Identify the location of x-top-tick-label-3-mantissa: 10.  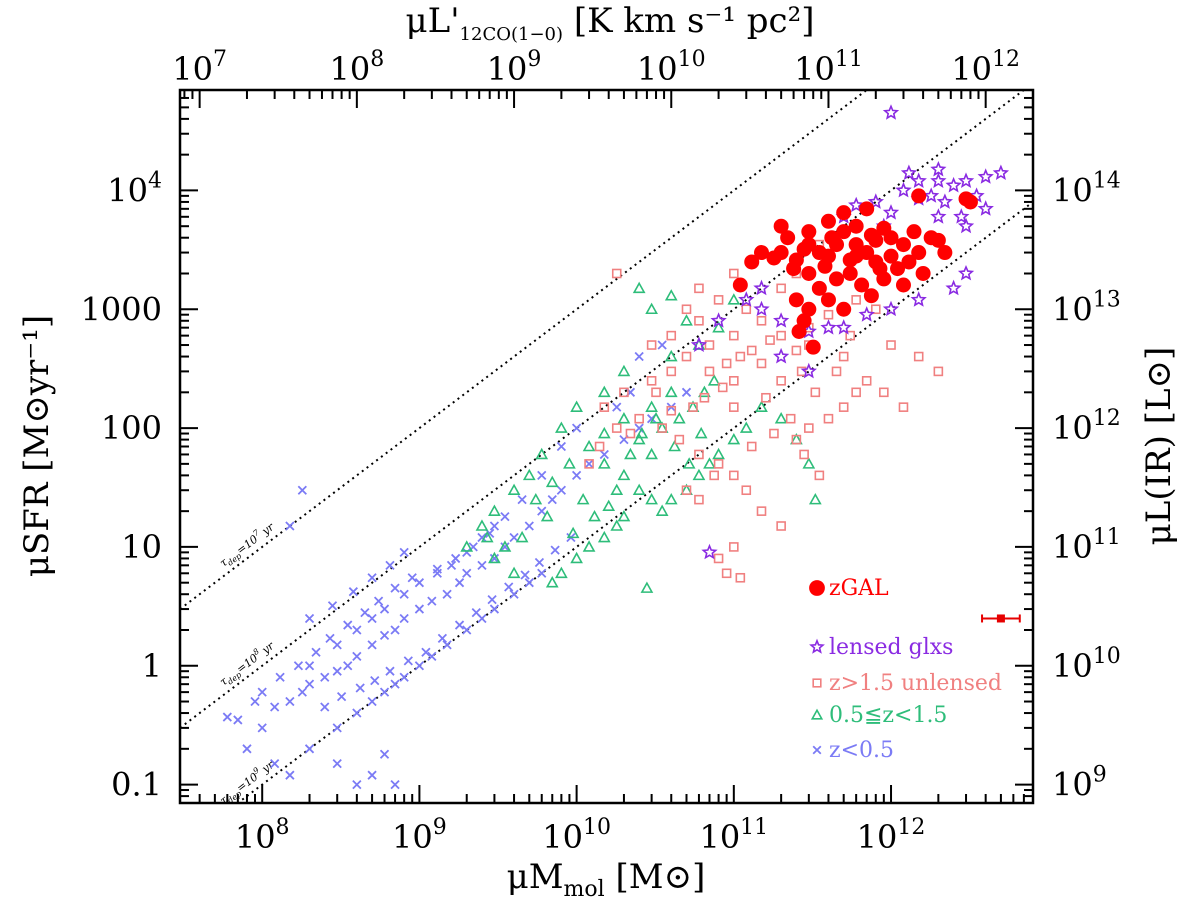
(657, 69).